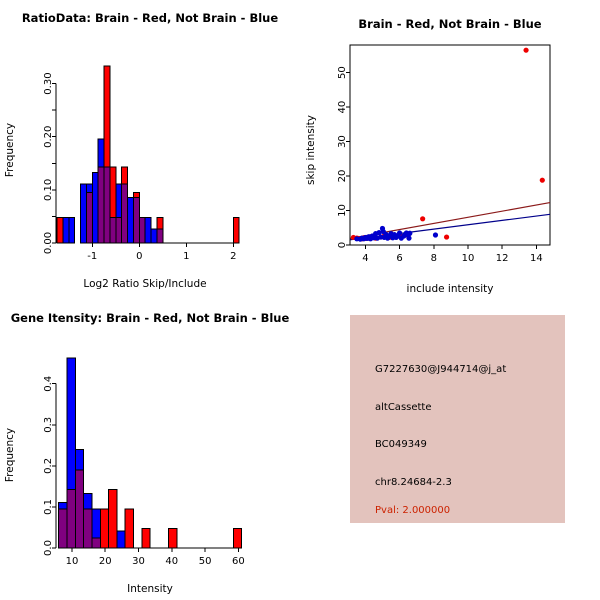 The image size is (600, 600). I want to click on svg-text: 0.20, so click(48, 137).